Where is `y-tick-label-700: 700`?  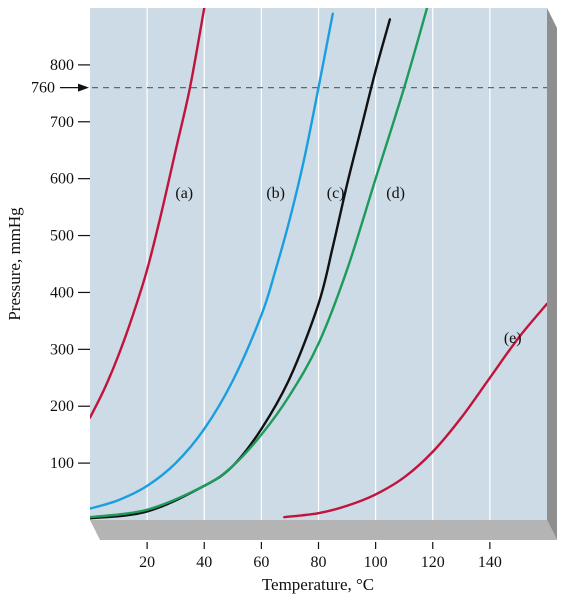
y-tick-label-700: 700 is located at coordinates (62, 122).